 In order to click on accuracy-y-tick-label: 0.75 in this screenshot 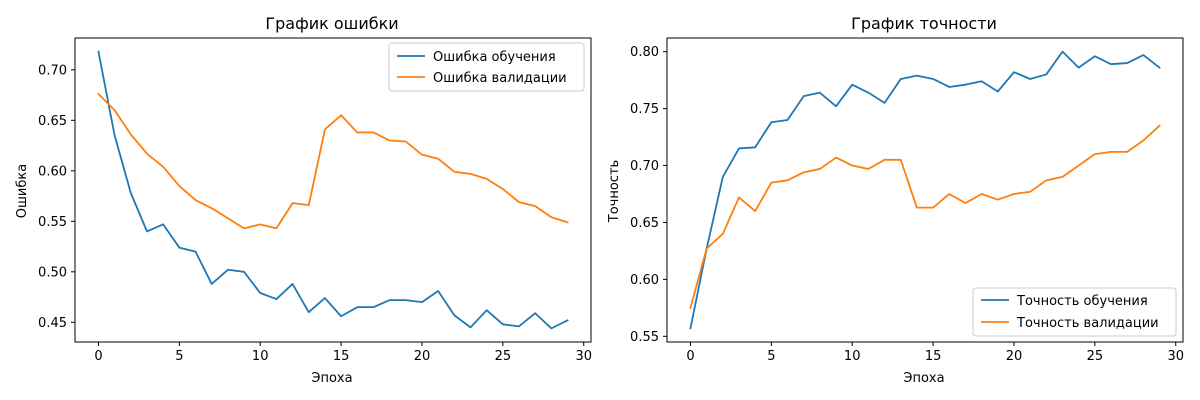, I will do `click(644, 109)`.